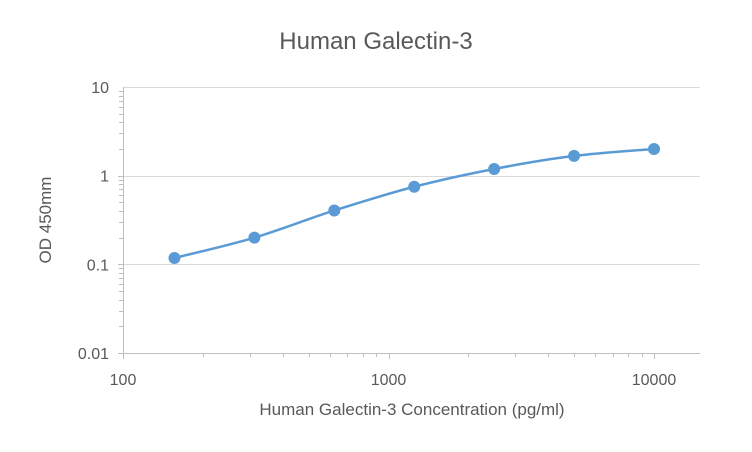 The height and width of the screenshot is (452, 752). Describe the element at coordinates (45, 220) in the screenshot. I see `y-axis-label: OD 450mm` at that location.